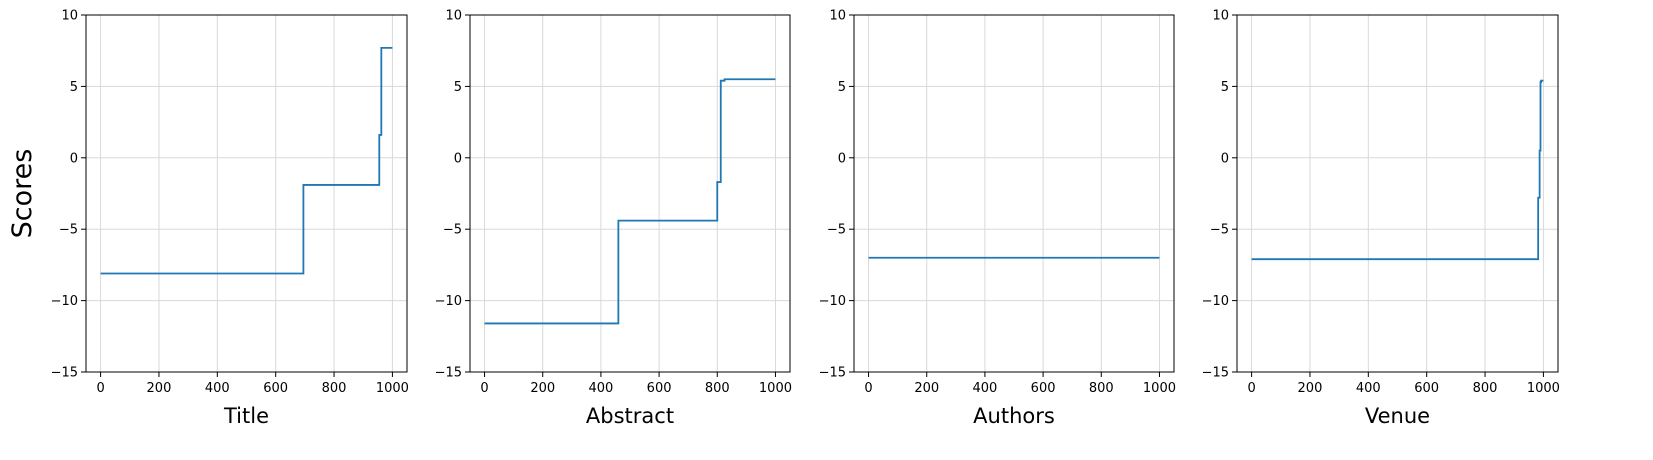 This screenshot has height=460, width=1653. I want to click on x-axis-label: Title, so click(246, 416).